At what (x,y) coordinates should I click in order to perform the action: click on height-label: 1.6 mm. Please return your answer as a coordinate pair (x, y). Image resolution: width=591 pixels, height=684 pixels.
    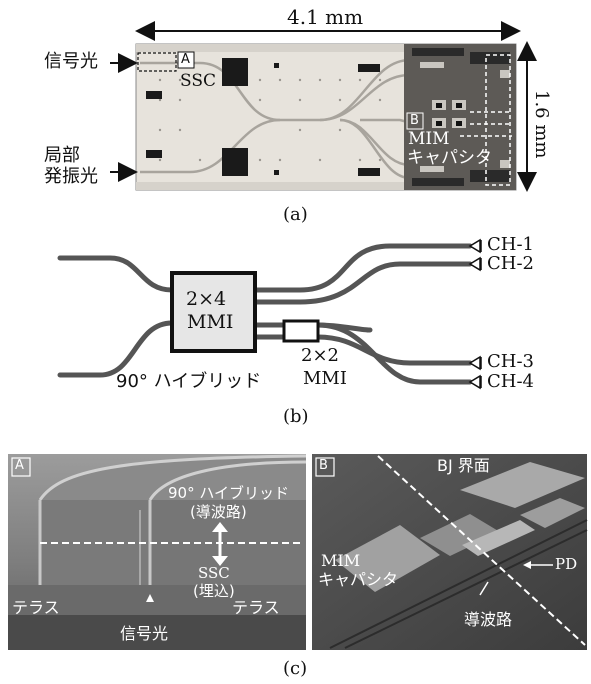
    Looking at the image, I should click on (541, 124).